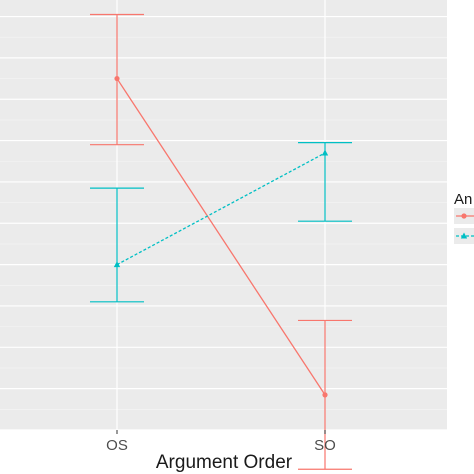 The height and width of the screenshot is (474, 474). What do you see at coordinates (224, 462) in the screenshot?
I see `x-axis-title: Argument Order` at bounding box center [224, 462].